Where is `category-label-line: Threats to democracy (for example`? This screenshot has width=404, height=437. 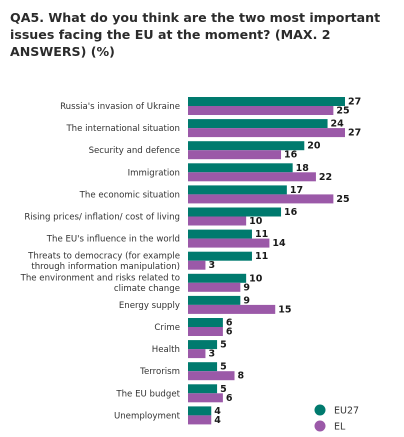 category-label-line: Threats to democracy (for example is located at coordinates (103, 257).